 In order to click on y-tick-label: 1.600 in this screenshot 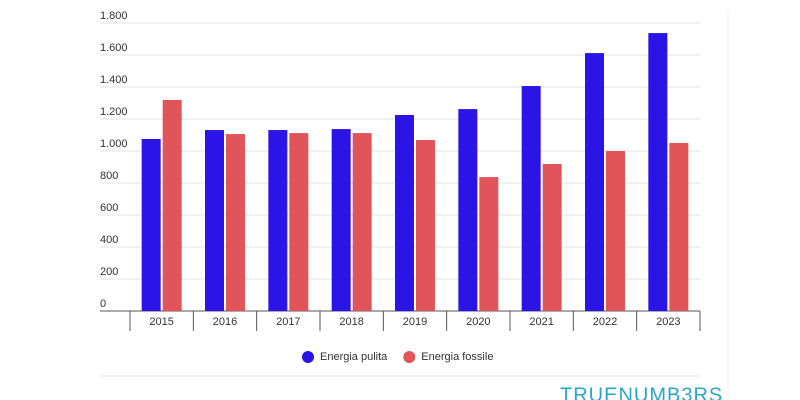, I will do `click(114, 48)`.